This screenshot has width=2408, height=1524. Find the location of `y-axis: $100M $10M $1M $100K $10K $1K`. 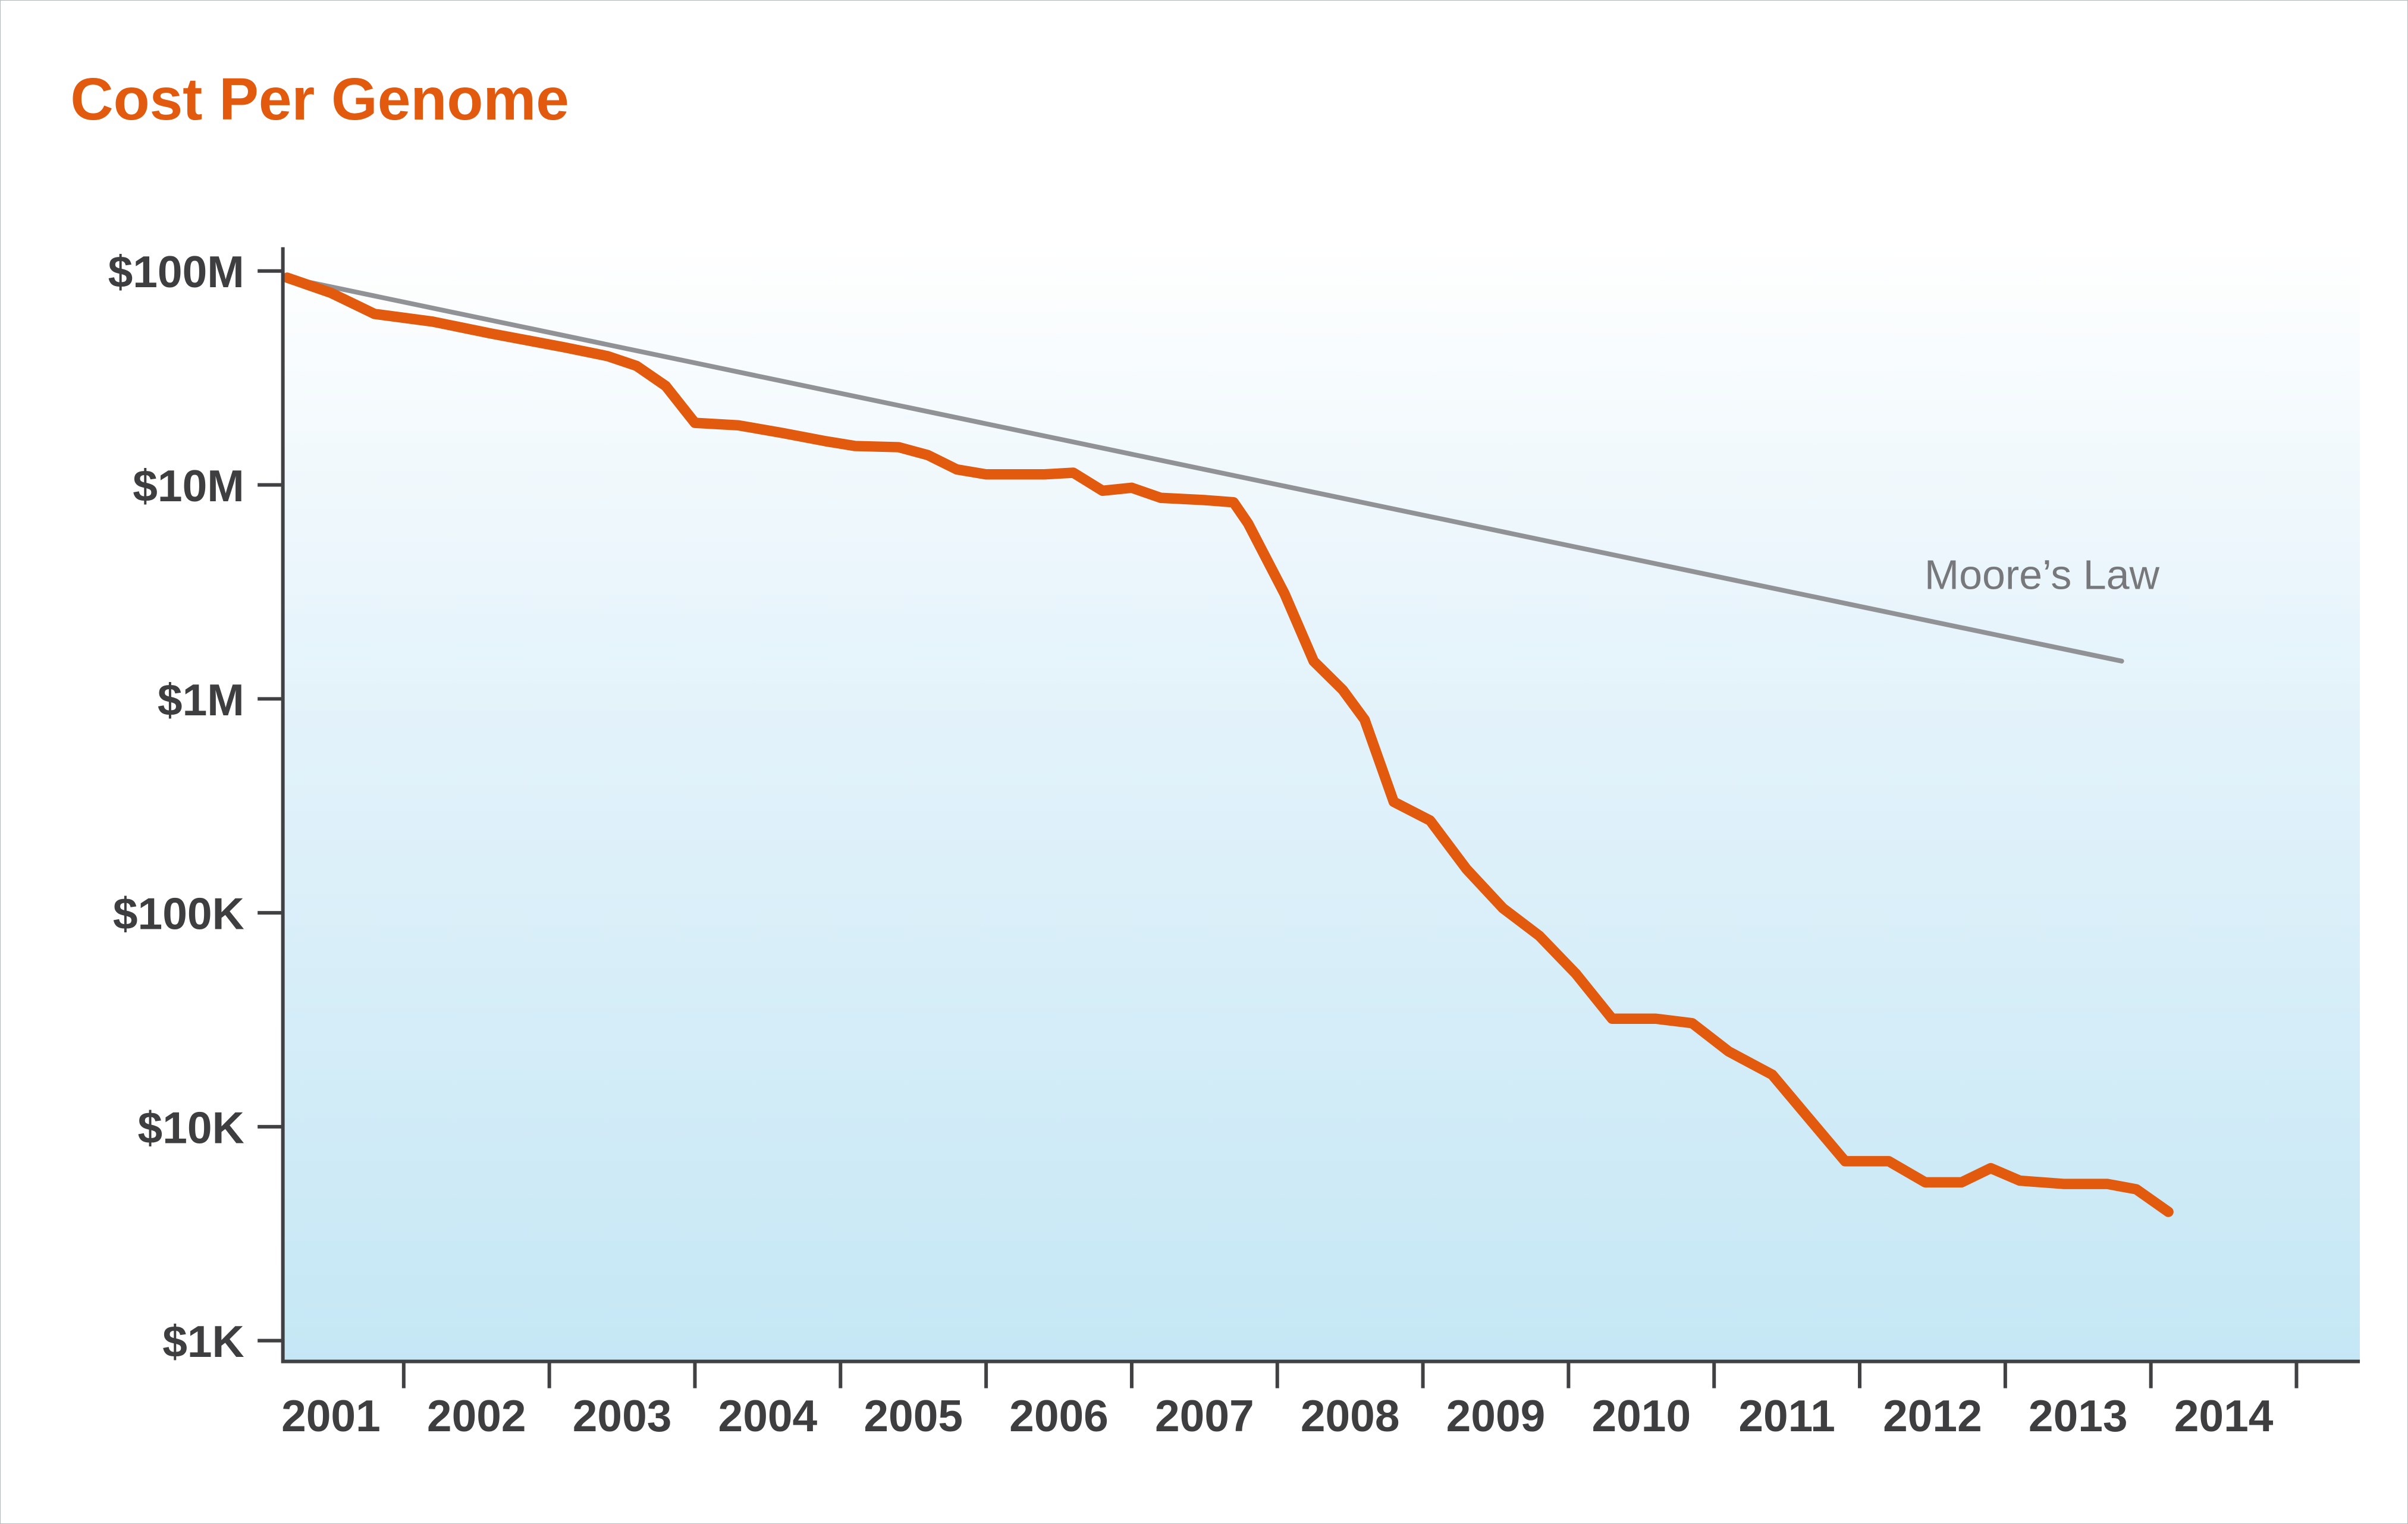

y-axis: $100M $10M $1M $100K $10K $1K is located at coordinates (195, 807).